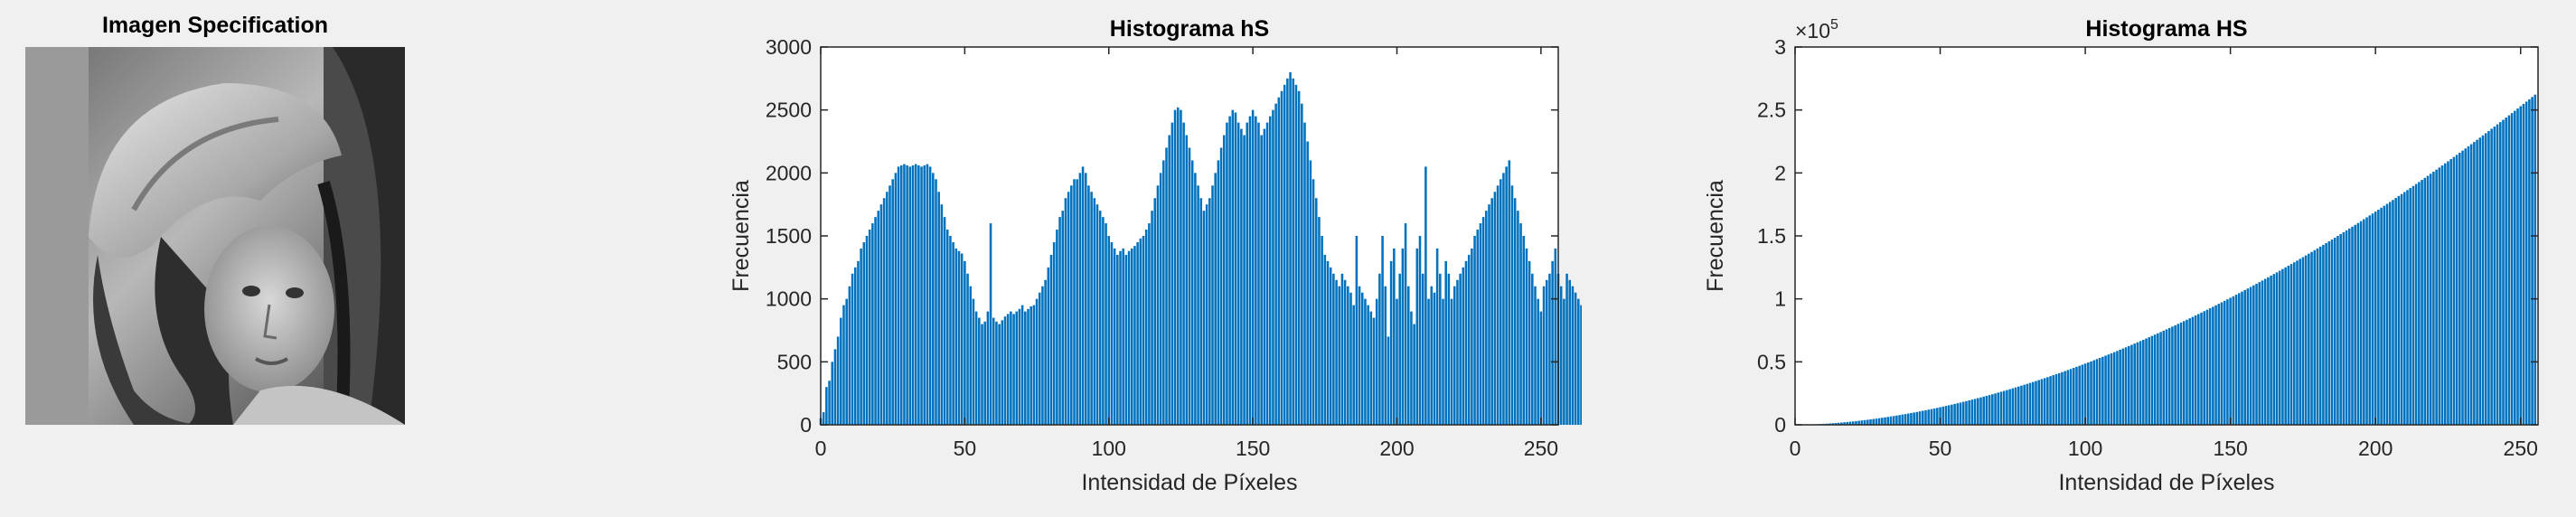 The height and width of the screenshot is (517, 2576). What do you see at coordinates (1253, 448) in the screenshot?
I see `x-tick-label: 150` at bounding box center [1253, 448].